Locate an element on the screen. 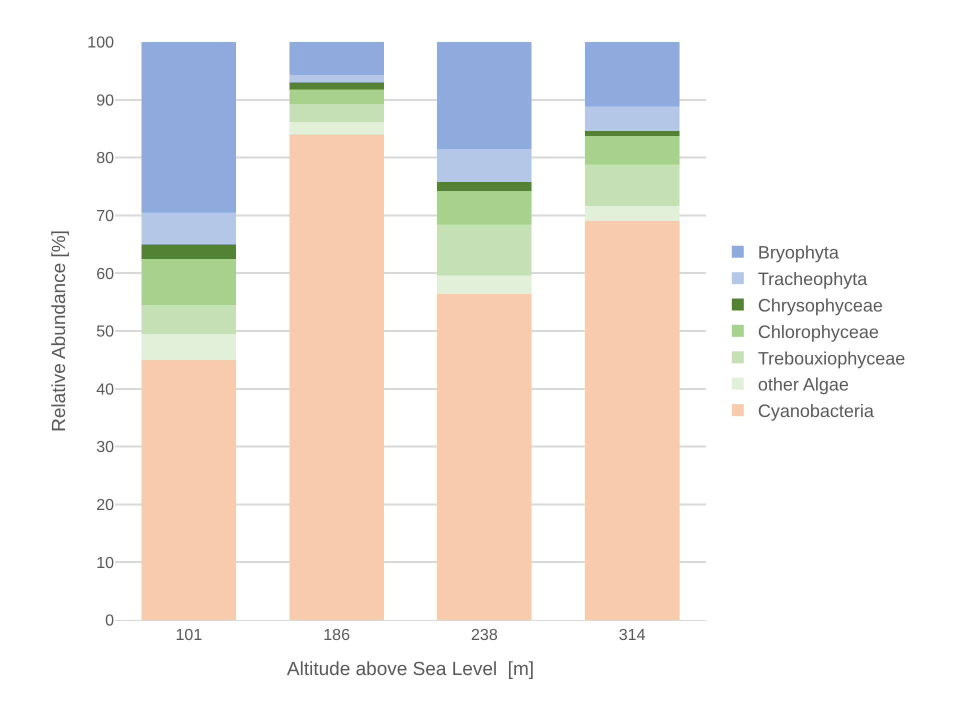  x-axis-title: Altitude above Sea Level [m] is located at coordinates (410, 669).